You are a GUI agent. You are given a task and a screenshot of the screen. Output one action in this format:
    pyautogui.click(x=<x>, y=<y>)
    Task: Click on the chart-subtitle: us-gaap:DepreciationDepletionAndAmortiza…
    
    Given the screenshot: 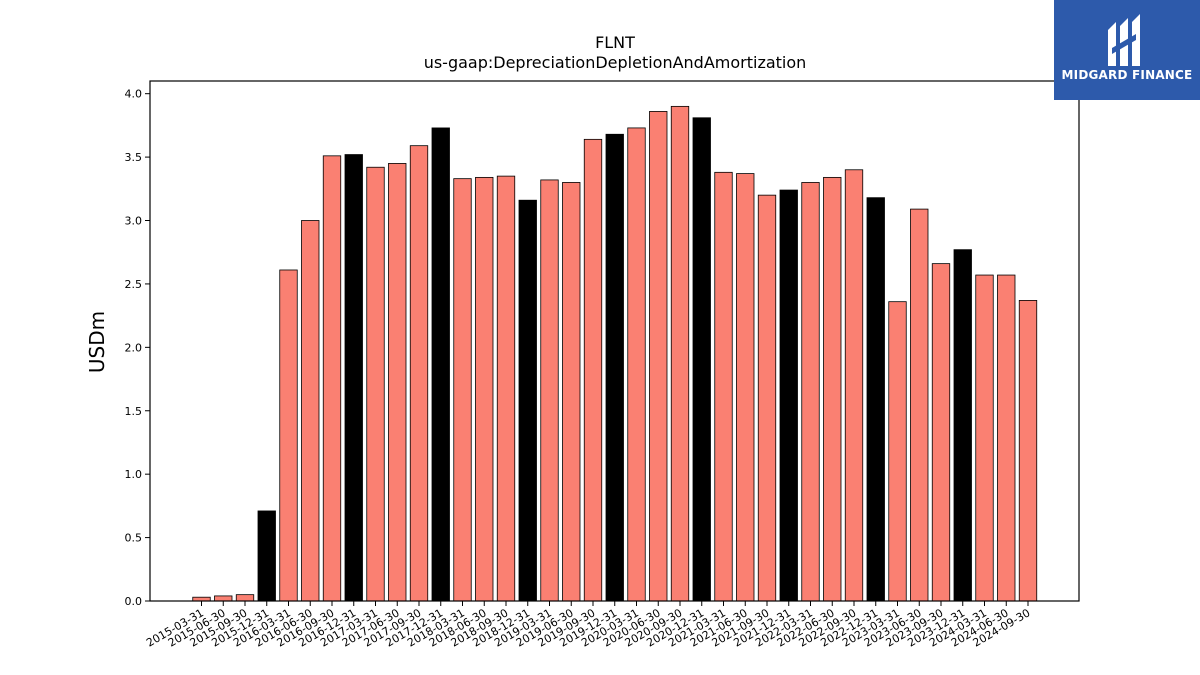 What is the action you would take?
    pyautogui.click(x=615, y=62)
    